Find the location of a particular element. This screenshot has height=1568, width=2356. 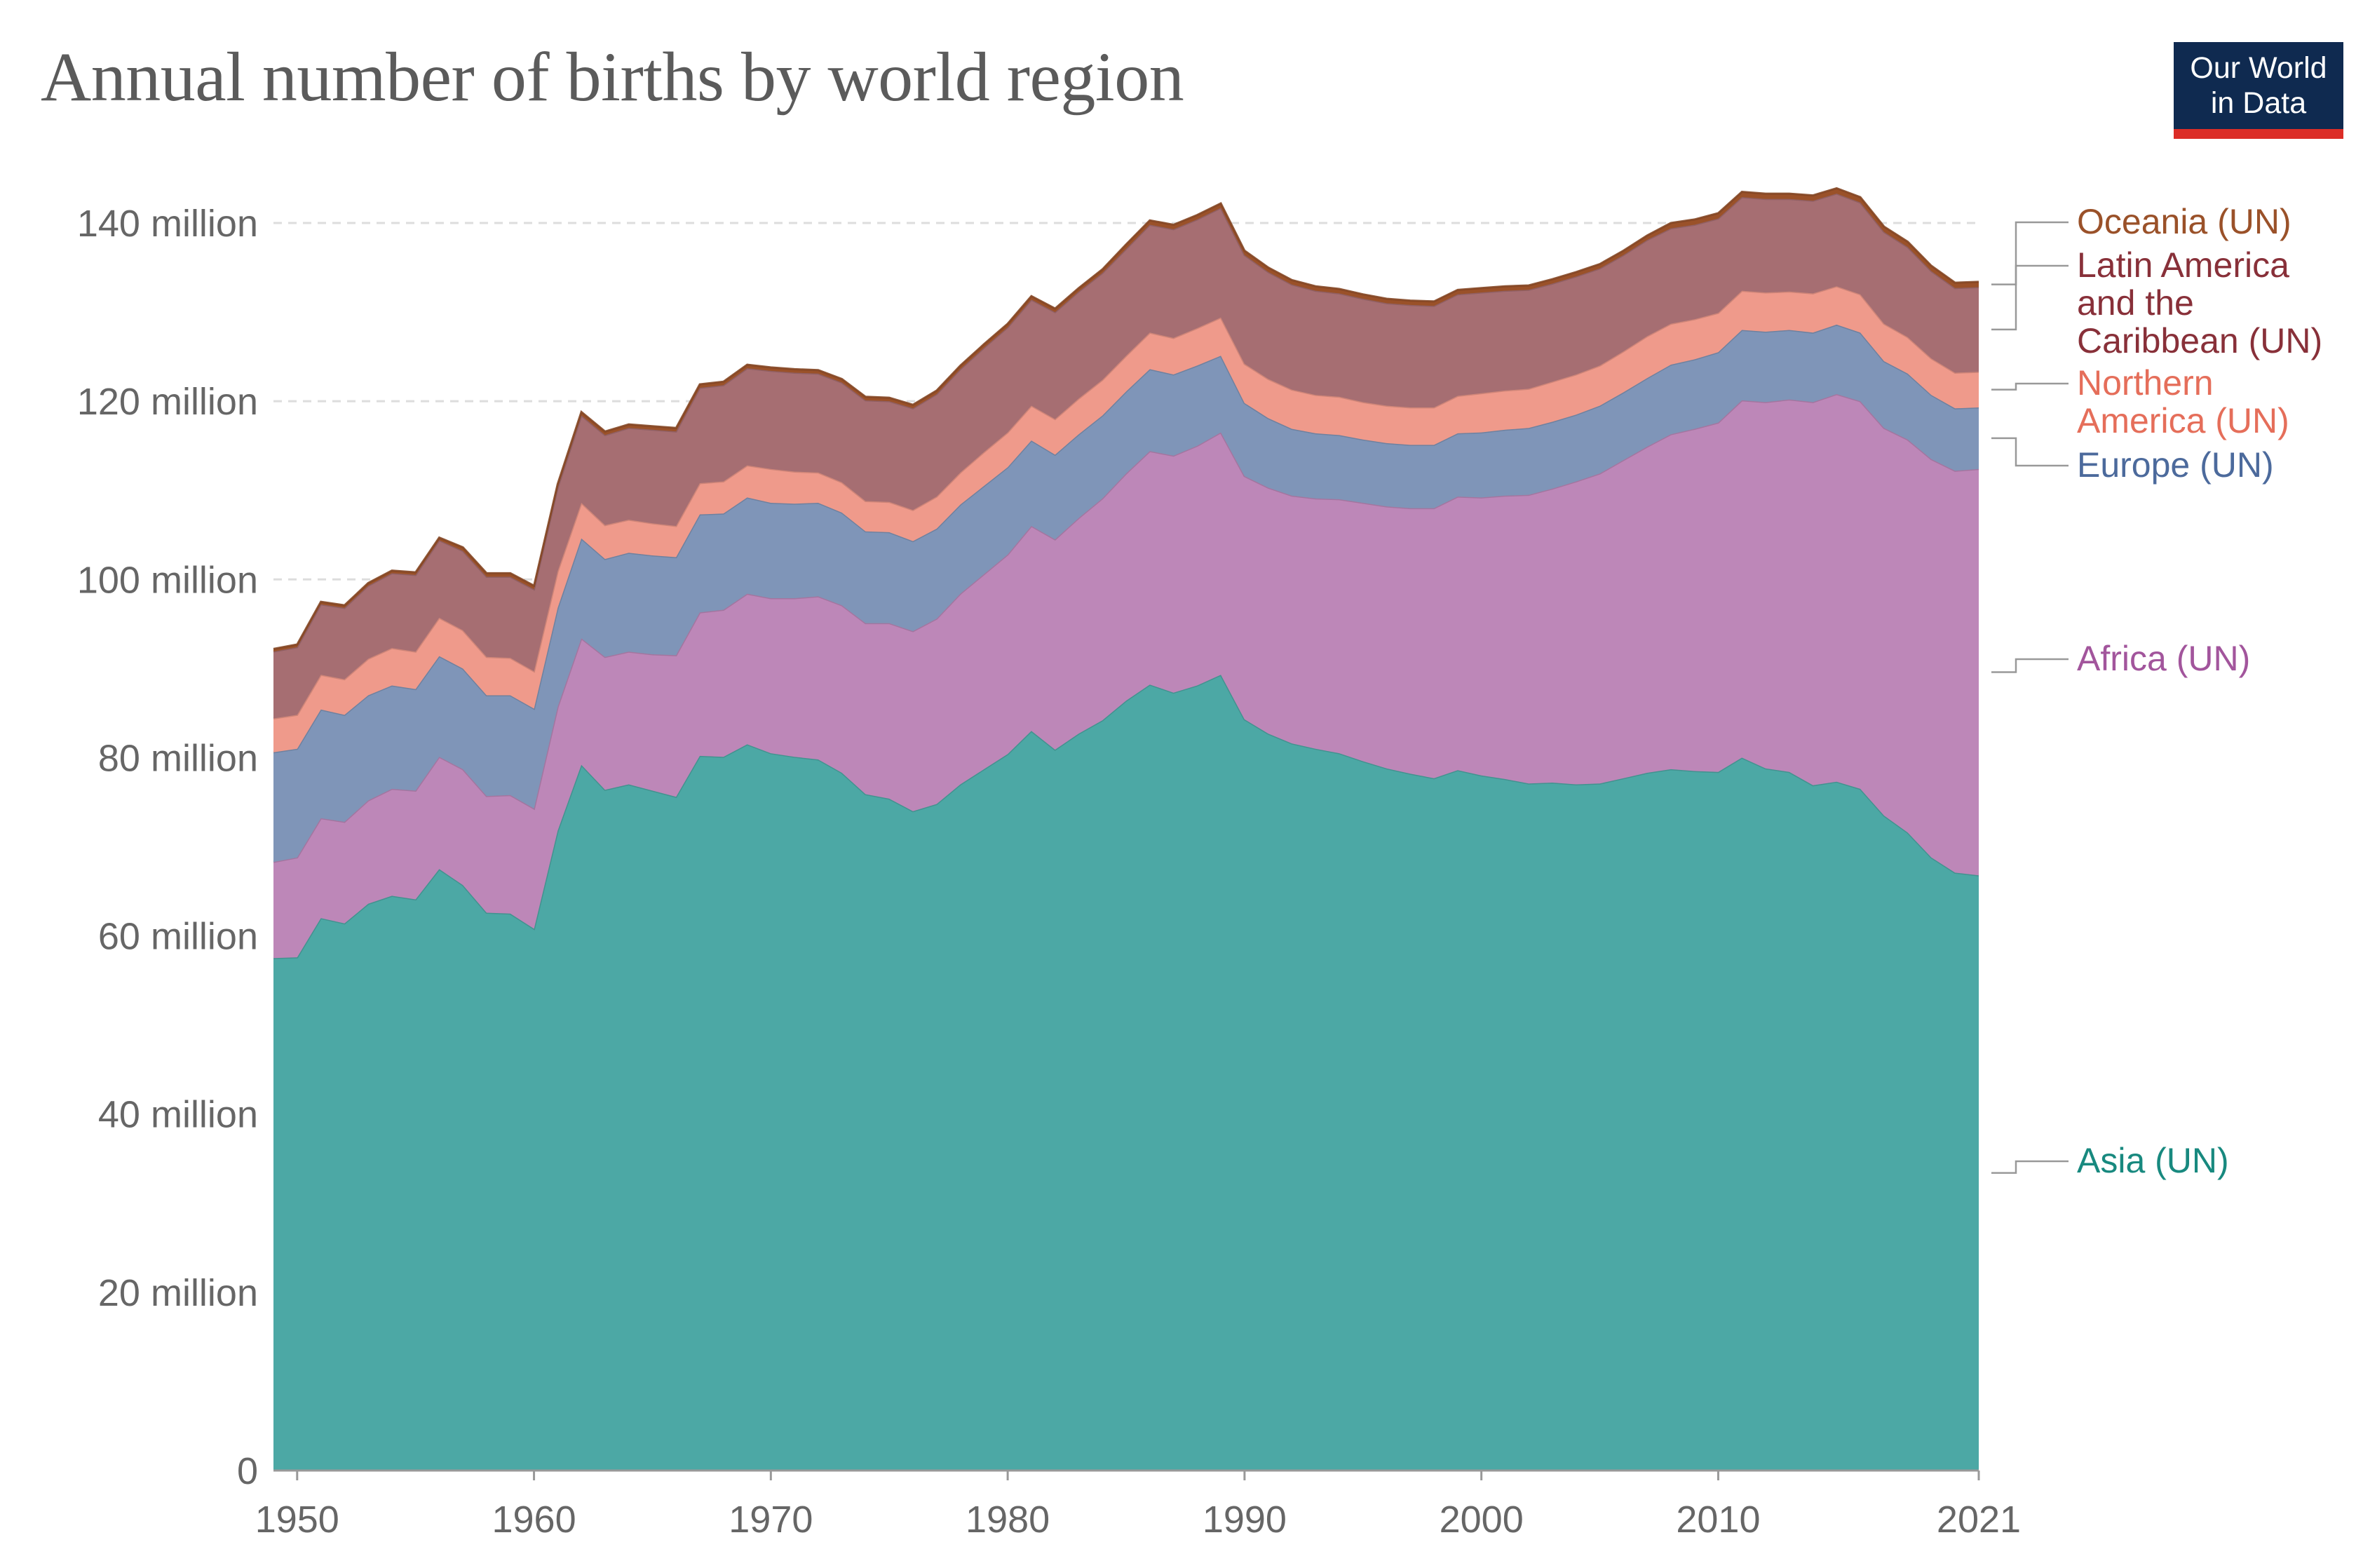

y-tick-label: 120 million is located at coordinates (167, 402).